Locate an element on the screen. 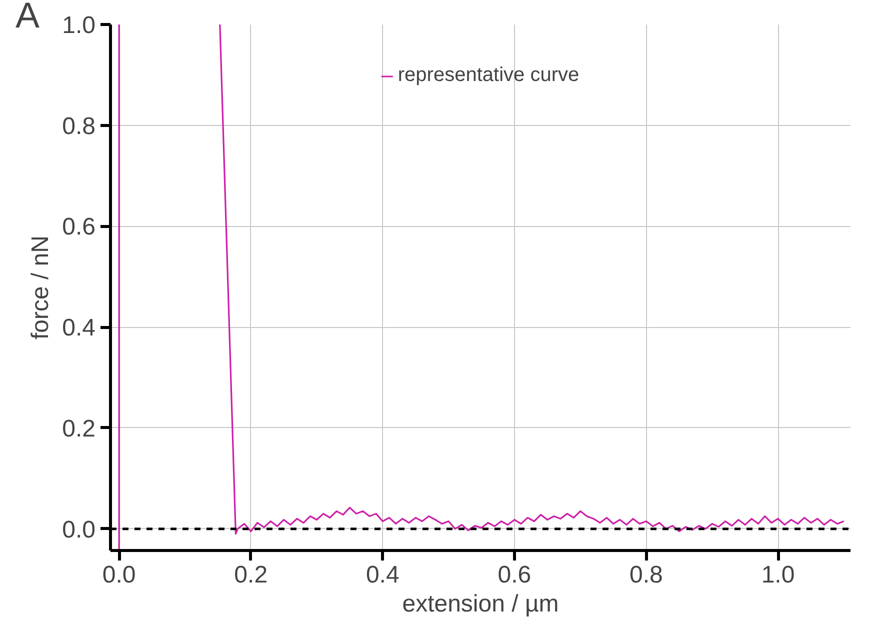 The image size is (875, 634). y-tick-label: 0.6 is located at coordinates (79, 227).